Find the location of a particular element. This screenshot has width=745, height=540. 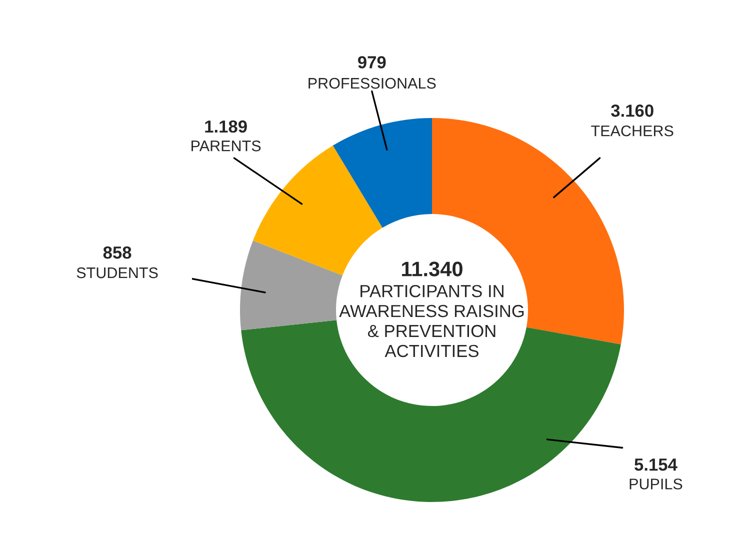

data-label: 979 is located at coordinates (372, 62).